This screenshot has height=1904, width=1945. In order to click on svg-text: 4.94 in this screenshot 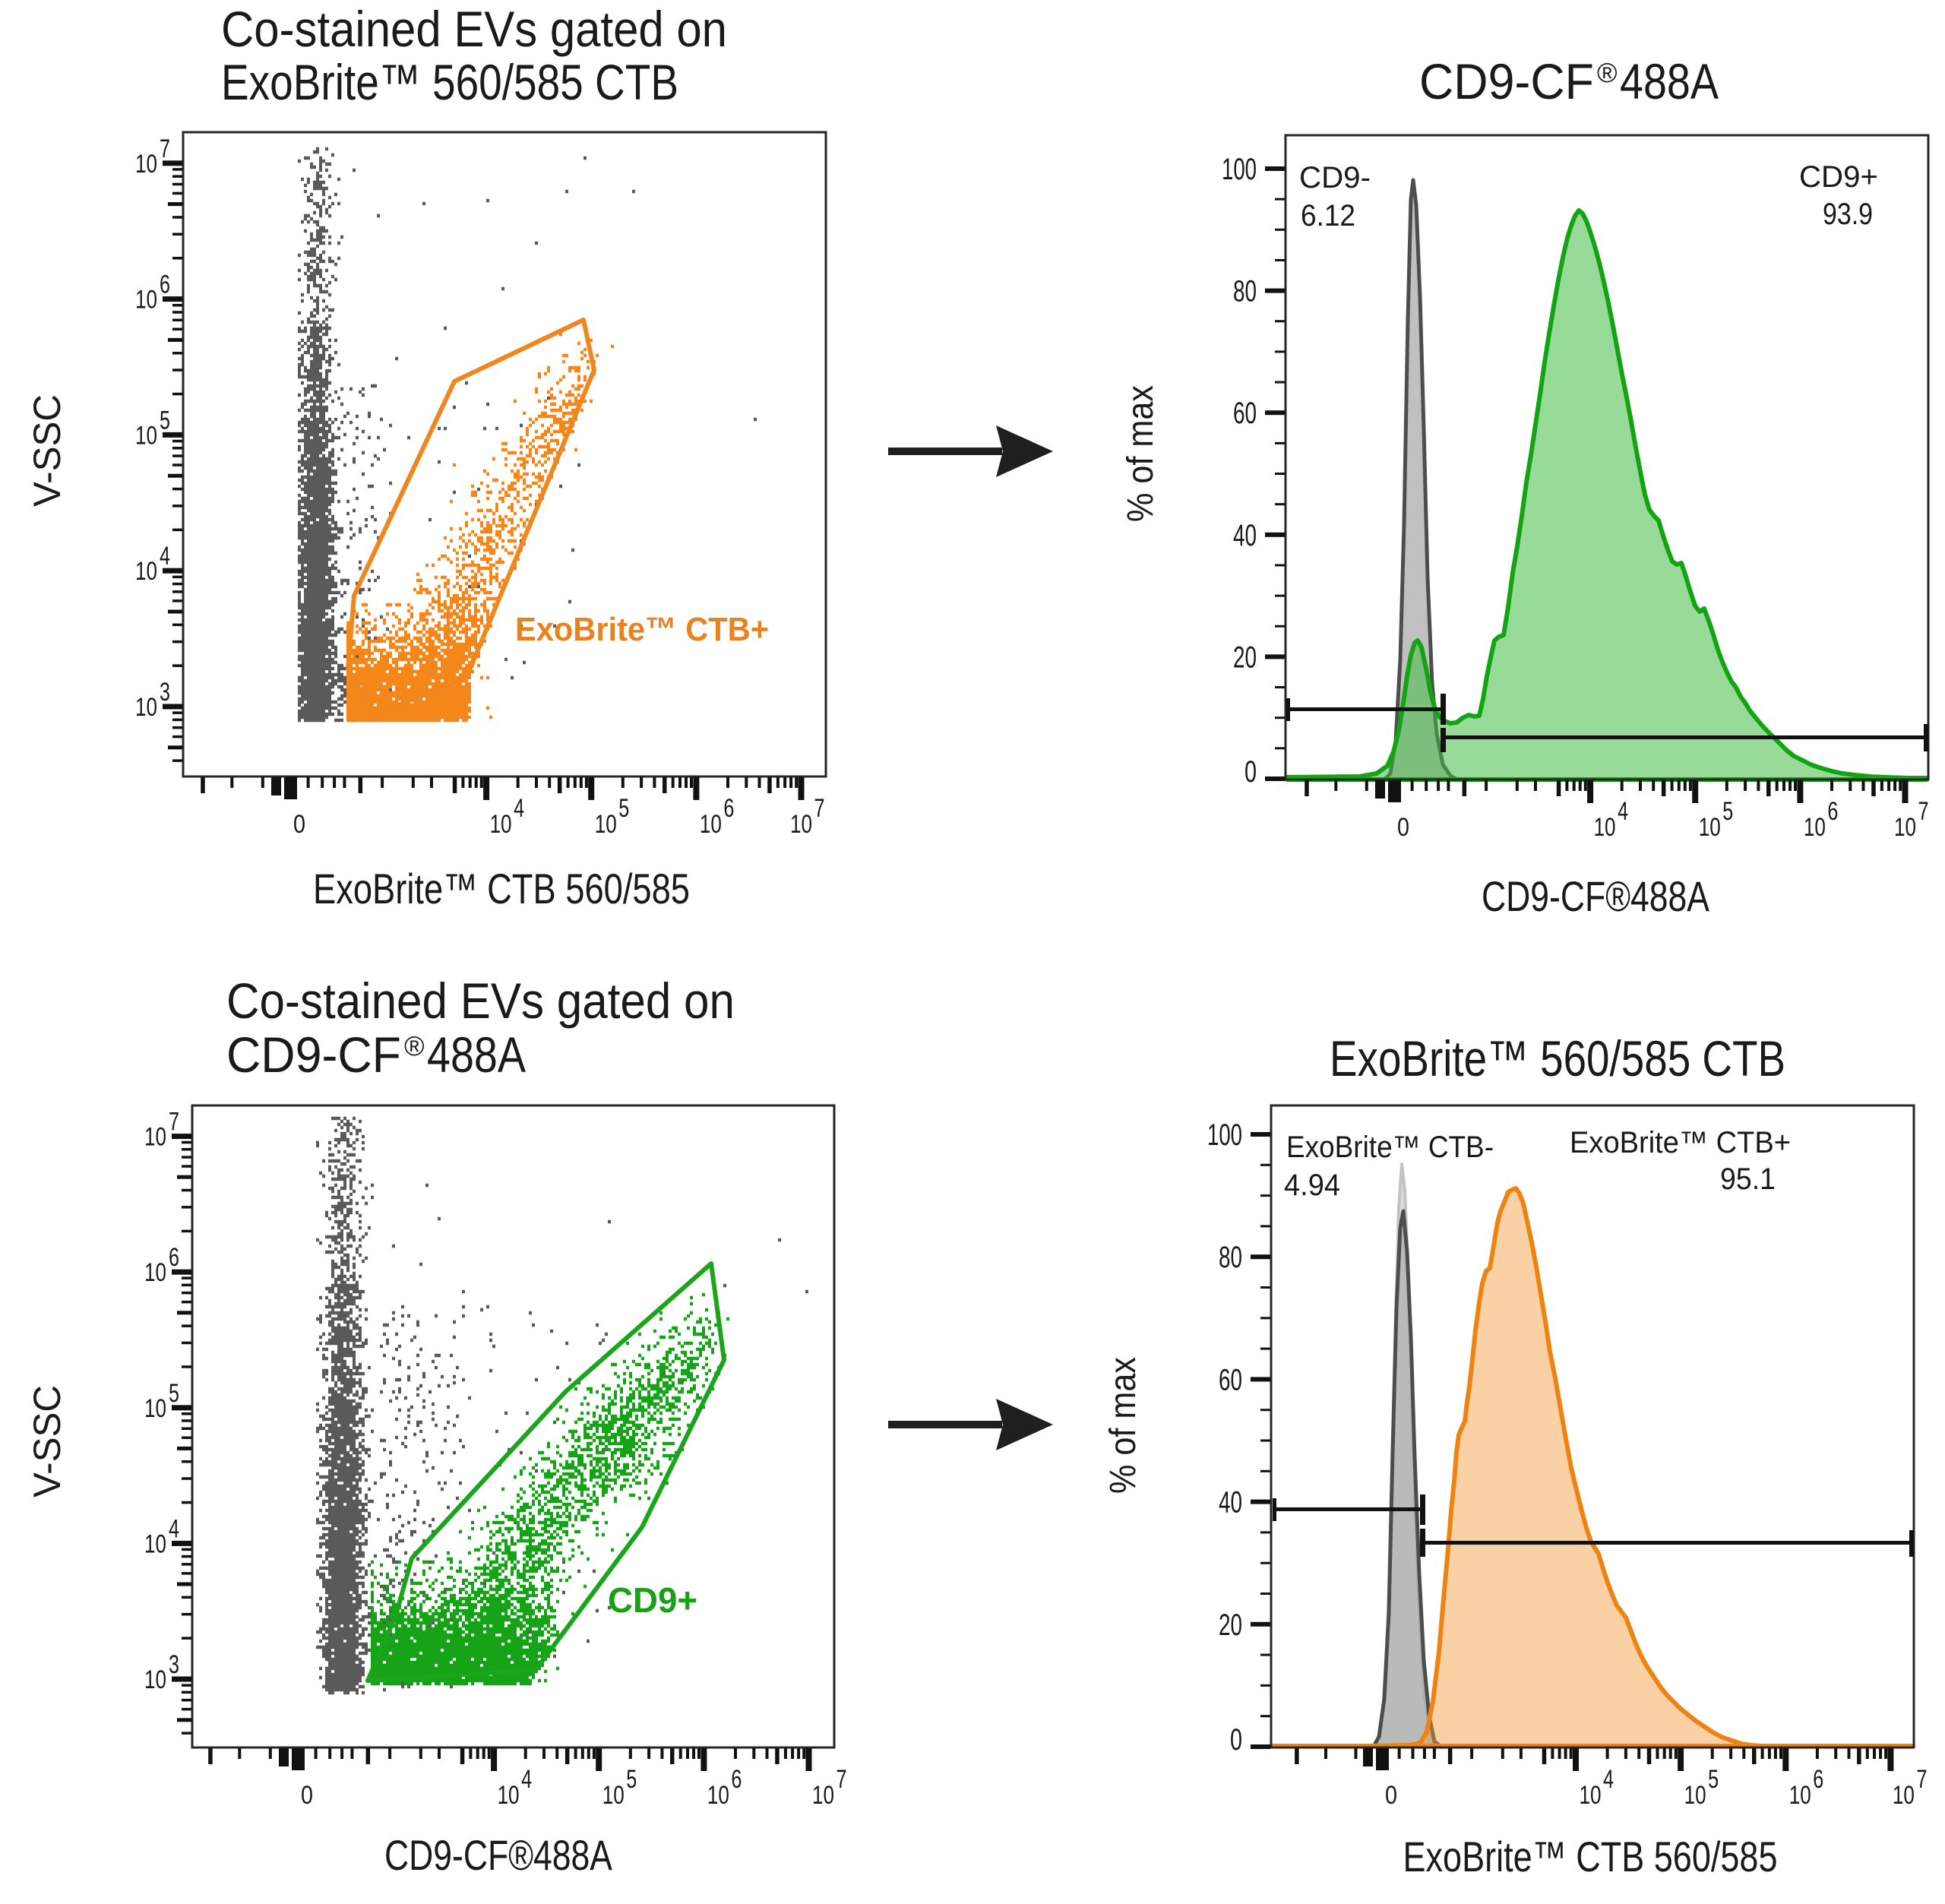, I will do `click(1312, 1185)`.